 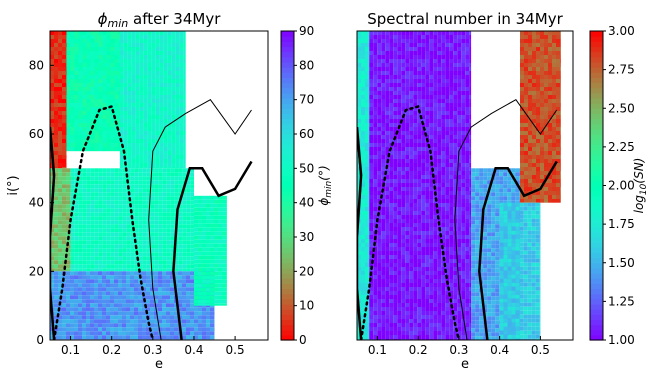 I want to click on colorbar-tick-label: 90, so click(x=306, y=31).